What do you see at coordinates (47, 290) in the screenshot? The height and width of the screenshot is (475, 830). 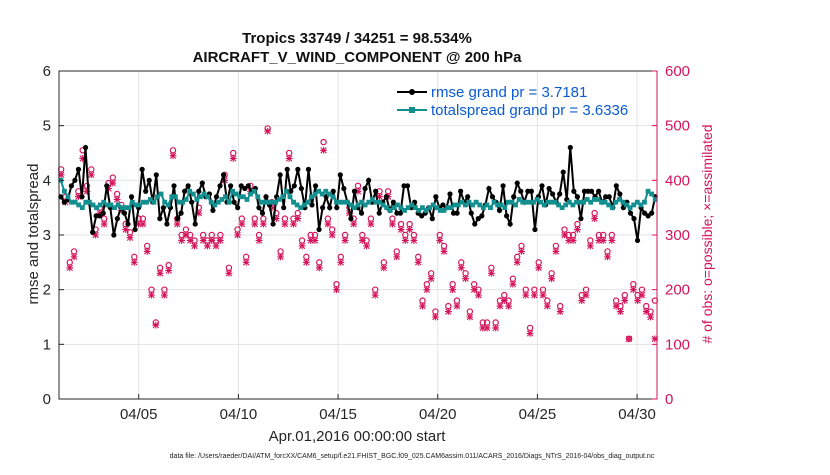 I see `y-tick-label-2: 2` at bounding box center [47, 290].